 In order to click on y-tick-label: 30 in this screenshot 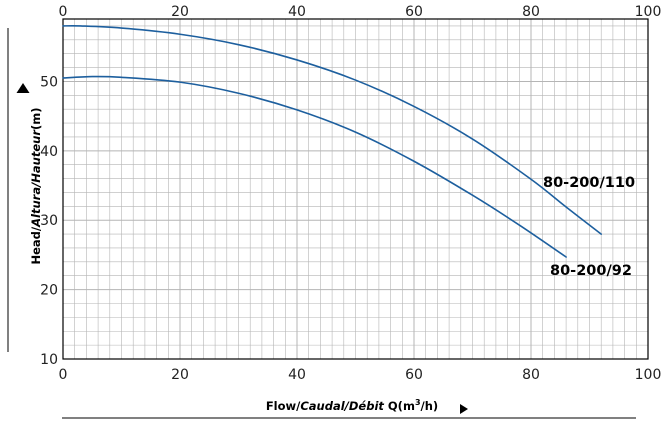, I will do `click(49, 221)`.